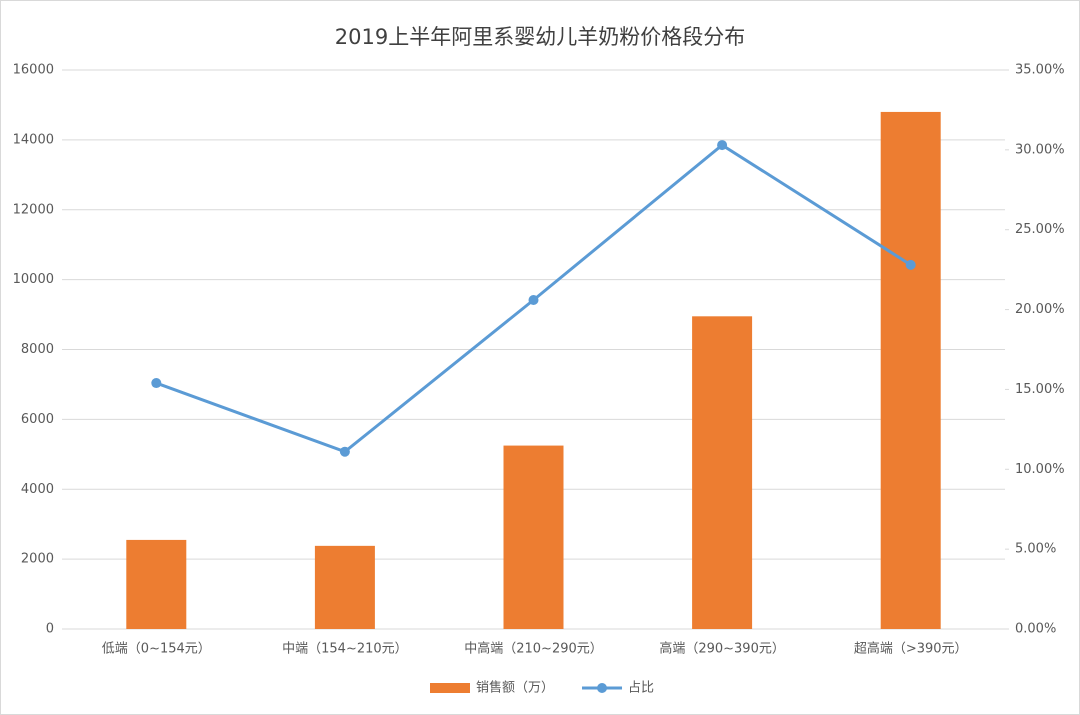  What do you see at coordinates (1040, 389) in the screenshot?
I see `y2-tick-label: 15.00%` at bounding box center [1040, 389].